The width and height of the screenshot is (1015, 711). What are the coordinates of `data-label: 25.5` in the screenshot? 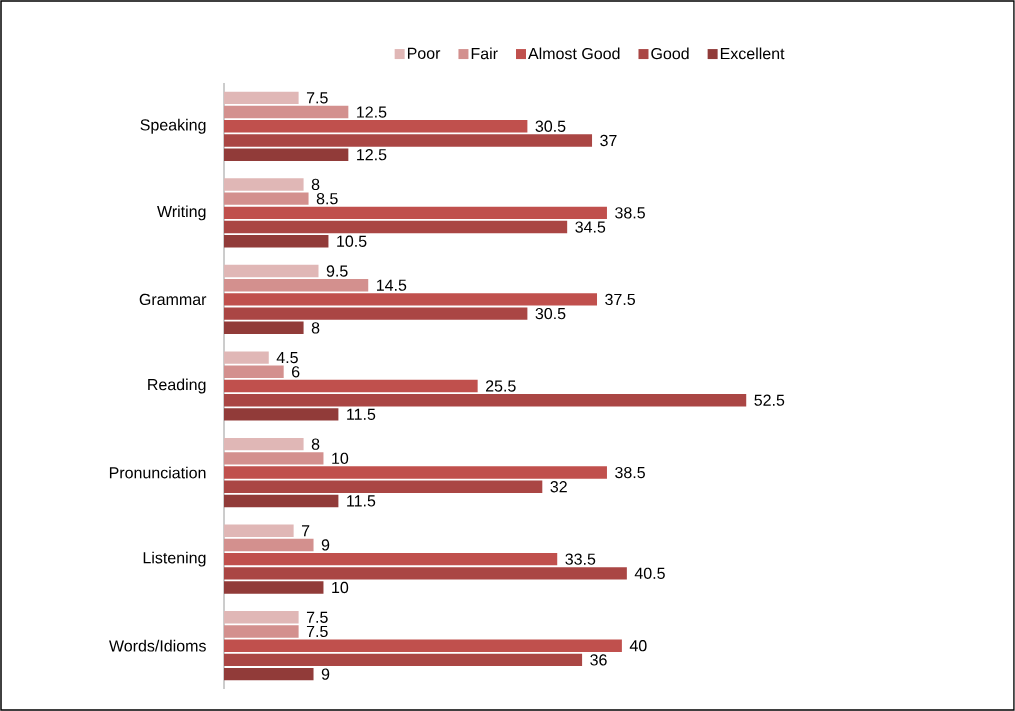 It's located at (500, 386).